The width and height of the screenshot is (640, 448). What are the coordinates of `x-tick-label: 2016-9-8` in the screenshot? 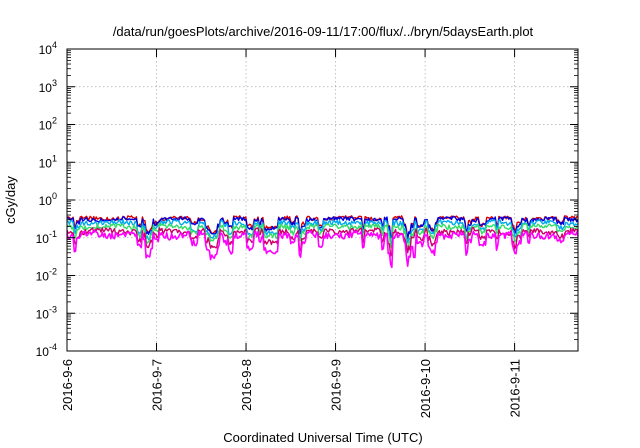 It's located at (246, 385).